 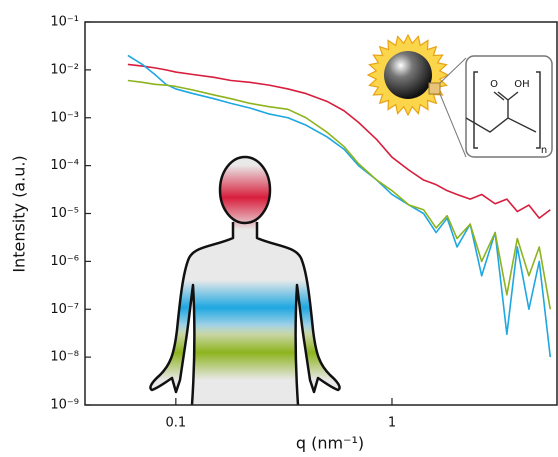 What do you see at coordinates (330, 443) in the screenshot?
I see `x-axis-label: q (nm⁻¹)` at bounding box center [330, 443].